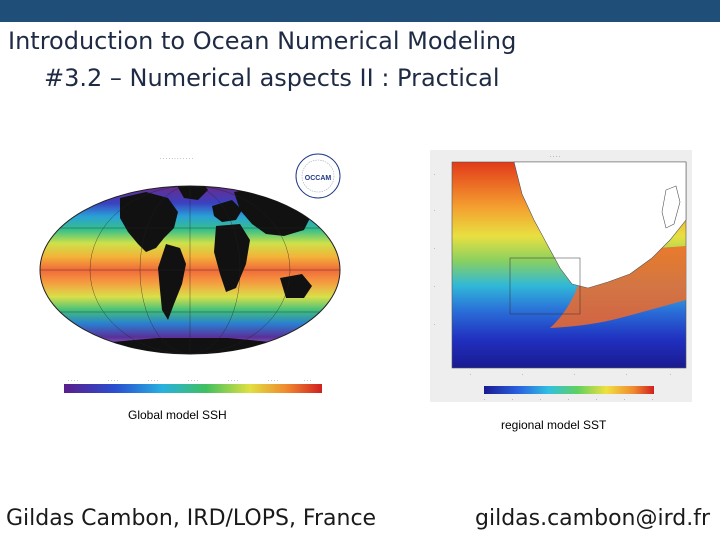 Image resolution: width=720 pixels, height=540 pixels. I want to click on footer-author: Gildas Cambon, IRD/LOPS, France, so click(191, 518).